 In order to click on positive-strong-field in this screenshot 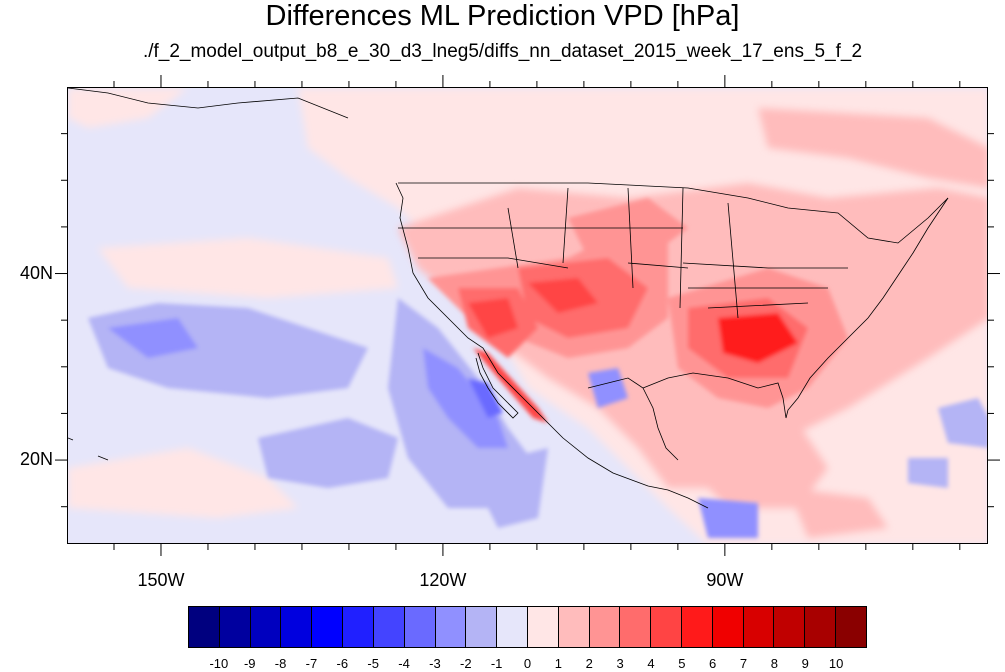, I will do `click(638, 310)`.